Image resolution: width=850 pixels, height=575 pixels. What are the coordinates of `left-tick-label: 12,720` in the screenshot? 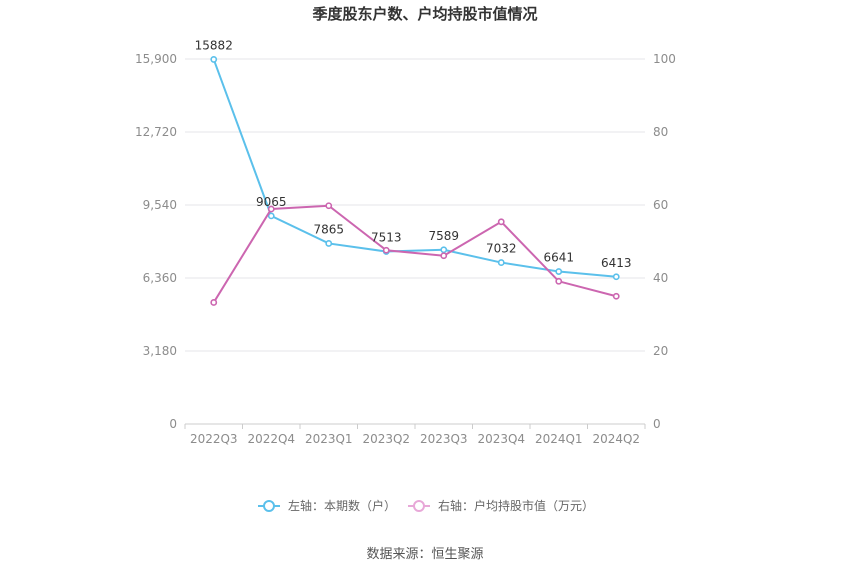 It's located at (156, 132).